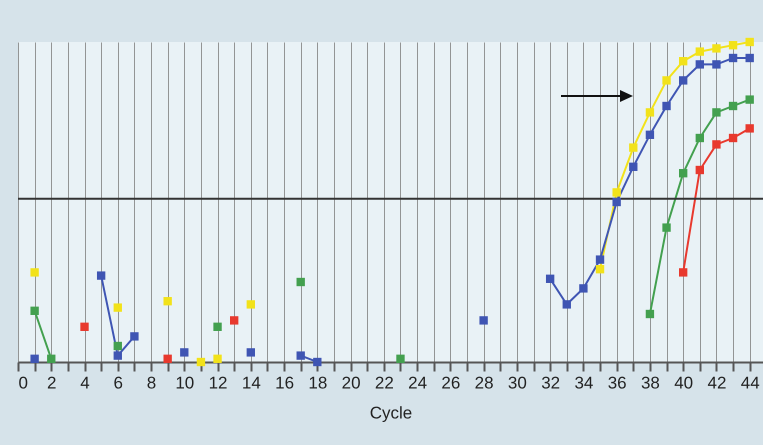 The width and height of the screenshot is (763, 445). What do you see at coordinates (318, 383) in the screenshot?
I see `x-tick-label: 18` at bounding box center [318, 383].